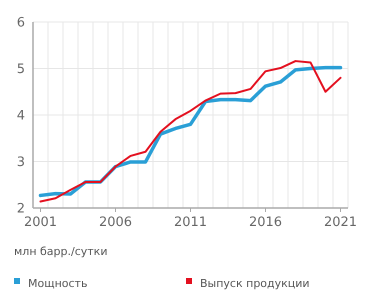 Image resolution: width=371 pixels, height=302 pixels. Describe the element at coordinates (341, 222) in the screenshot. I see `x-tick-label: 2021` at that location.